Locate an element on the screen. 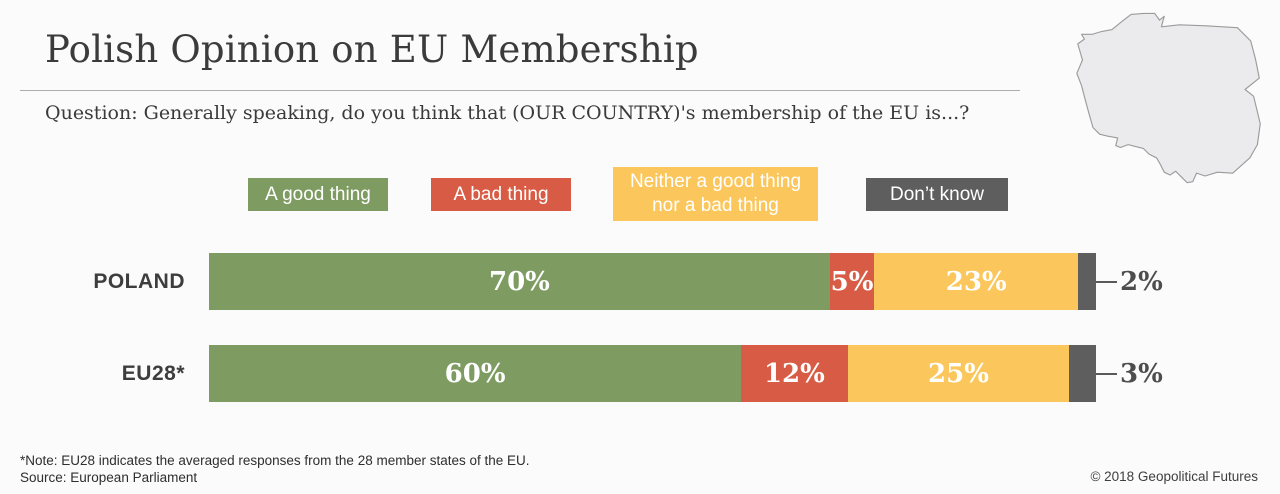 Image resolution: width=1280 pixels, height=494 pixels. legend-label: Neither a good thing nor a bad thing is located at coordinates (715, 193).